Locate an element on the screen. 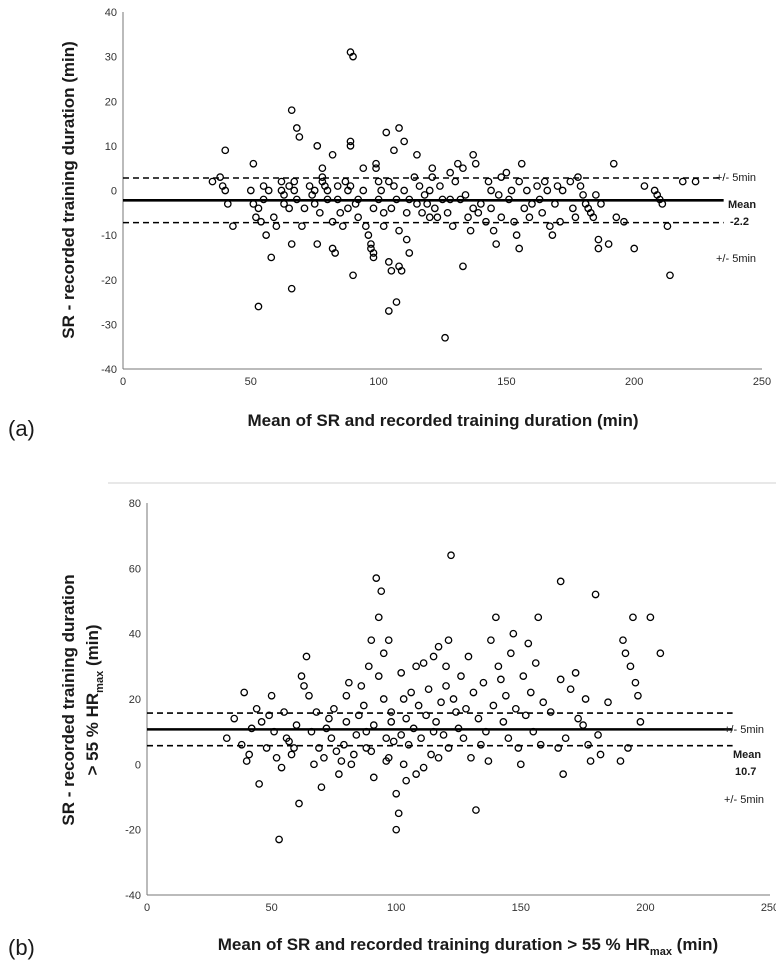  a-mean-value: -2.2 is located at coordinates (739, 222).